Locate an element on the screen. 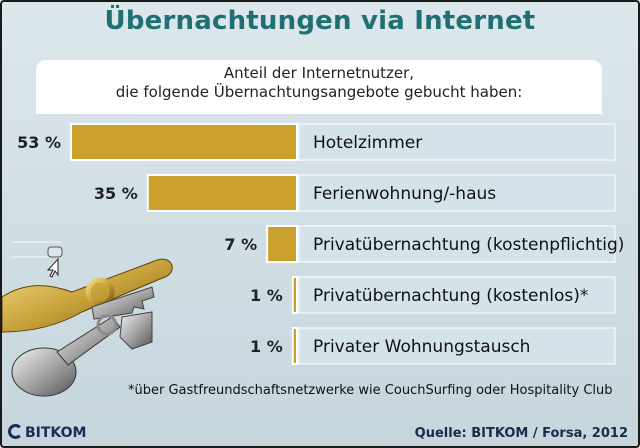  value-label-2: 7 % is located at coordinates (240, 244).